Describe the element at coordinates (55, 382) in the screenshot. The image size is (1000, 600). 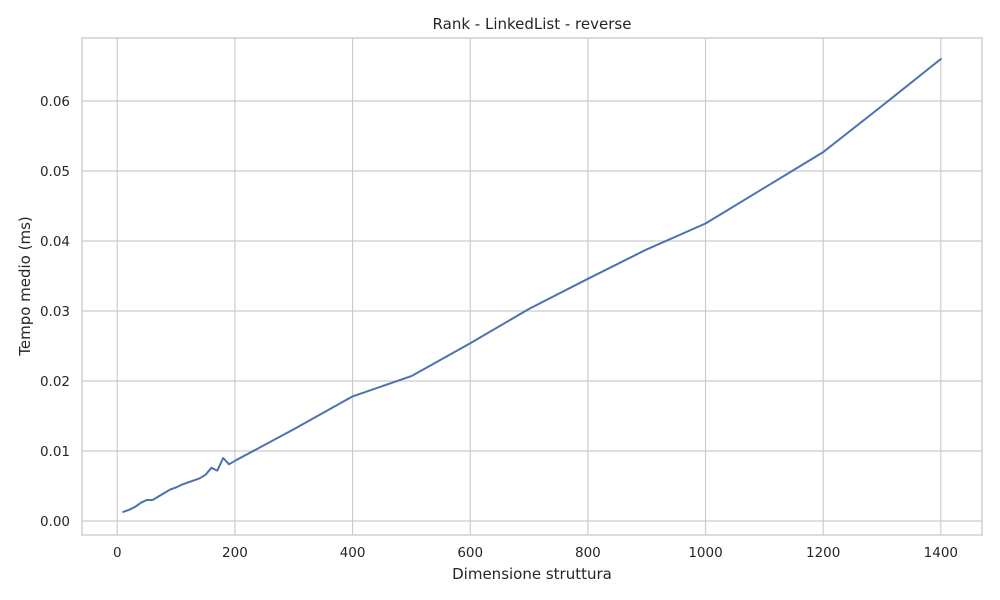
I see `y-tick-label: 0.02` at that location.